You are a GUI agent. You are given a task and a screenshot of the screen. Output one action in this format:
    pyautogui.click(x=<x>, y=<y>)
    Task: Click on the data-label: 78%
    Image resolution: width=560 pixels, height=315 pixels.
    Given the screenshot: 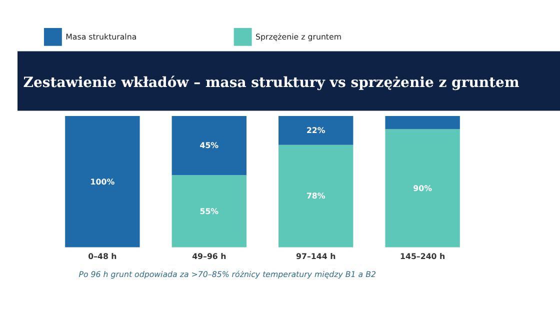 What is the action you would take?
    pyautogui.click(x=316, y=196)
    